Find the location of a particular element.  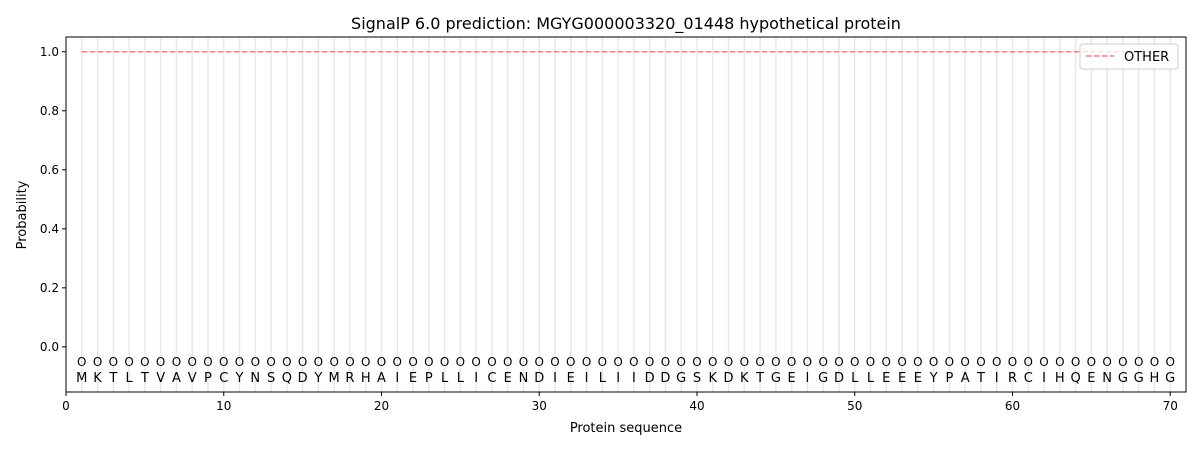

residue-label: M is located at coordinates (81, 378).